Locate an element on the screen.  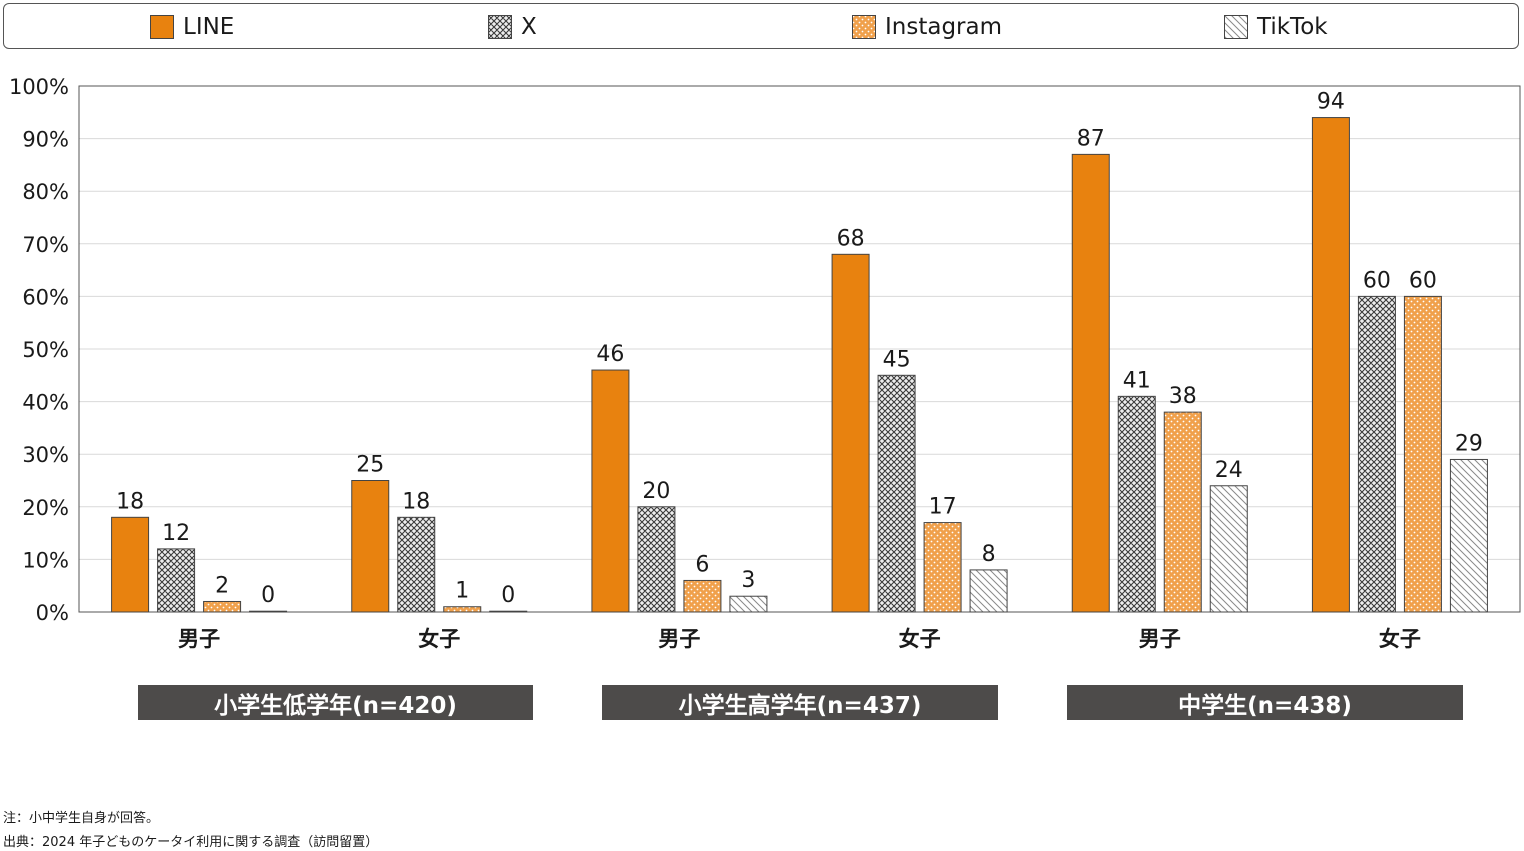
data-label-instagram-0: 2 is located at coordinates (222, 585).